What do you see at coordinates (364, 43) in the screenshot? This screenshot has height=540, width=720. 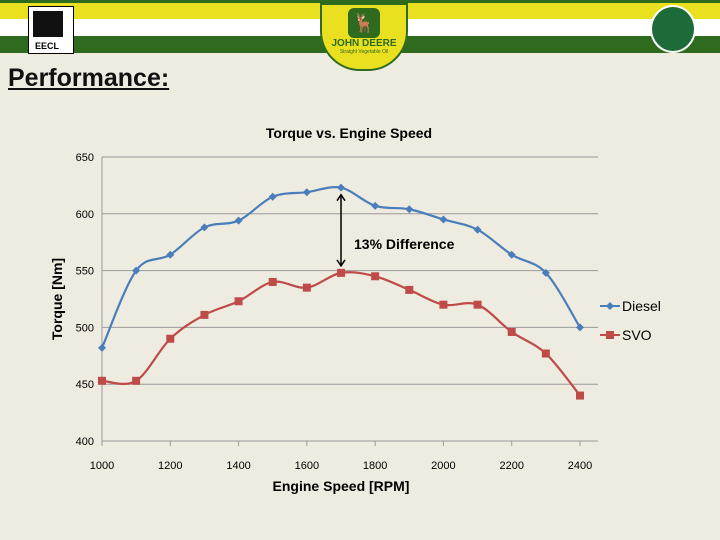 I see `john-deere-text: JOHN DEERE` at bounding box center [364, 43].